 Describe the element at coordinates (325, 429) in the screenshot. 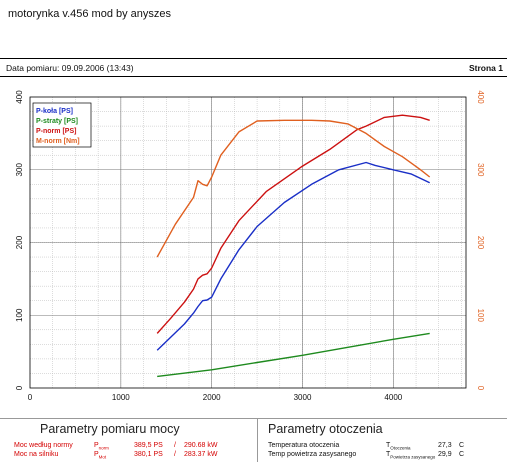

I see `params-ambient-title: Parametry otoczenia` at that location.